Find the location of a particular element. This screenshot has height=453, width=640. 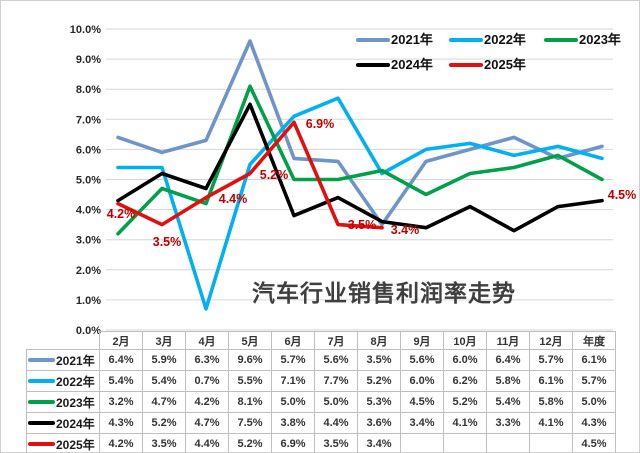

table-cell: 7.5% is located at coordinates (250, 423).